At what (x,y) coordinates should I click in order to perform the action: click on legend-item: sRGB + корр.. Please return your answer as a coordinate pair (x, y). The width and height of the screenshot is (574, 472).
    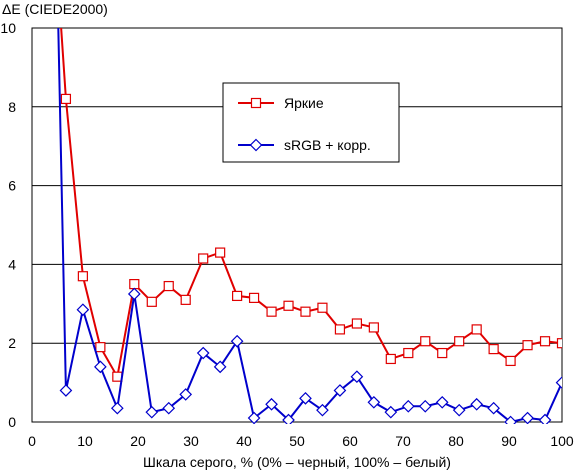
    Looking at the image, I should click on (304, 145).